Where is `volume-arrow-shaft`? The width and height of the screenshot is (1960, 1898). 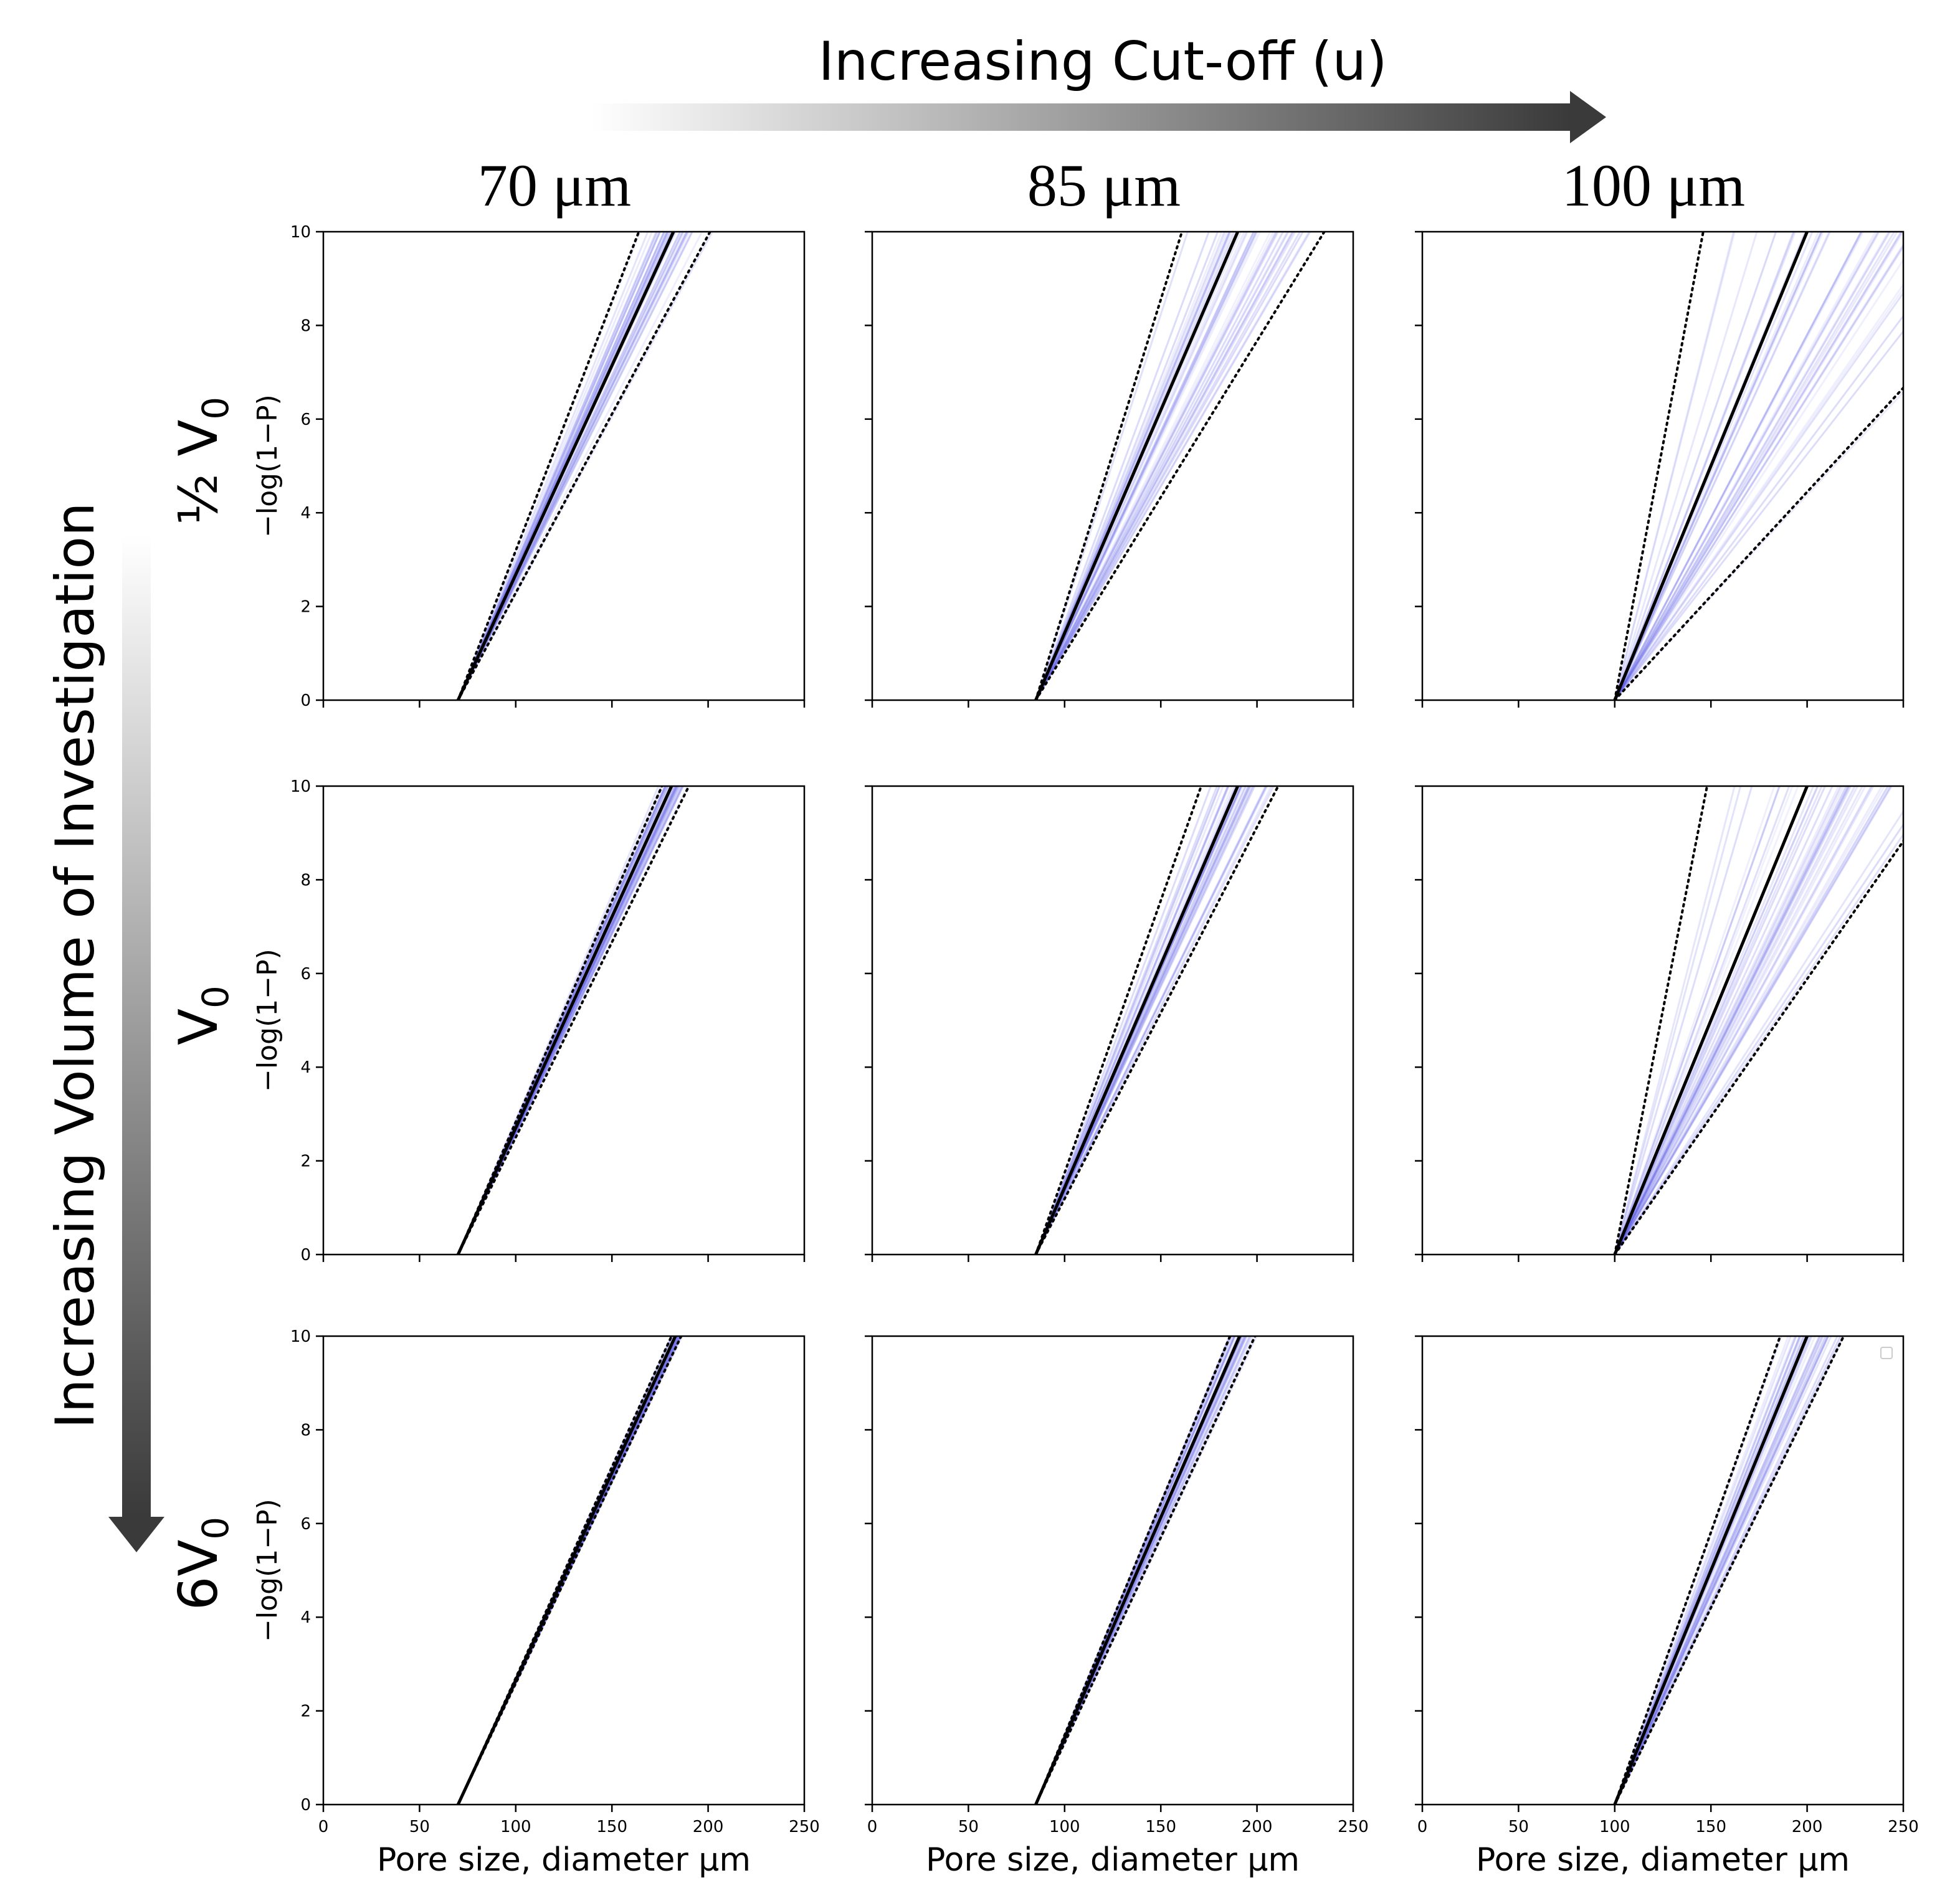
volume-arrow-shaft is located at coordinates (136, 1026).